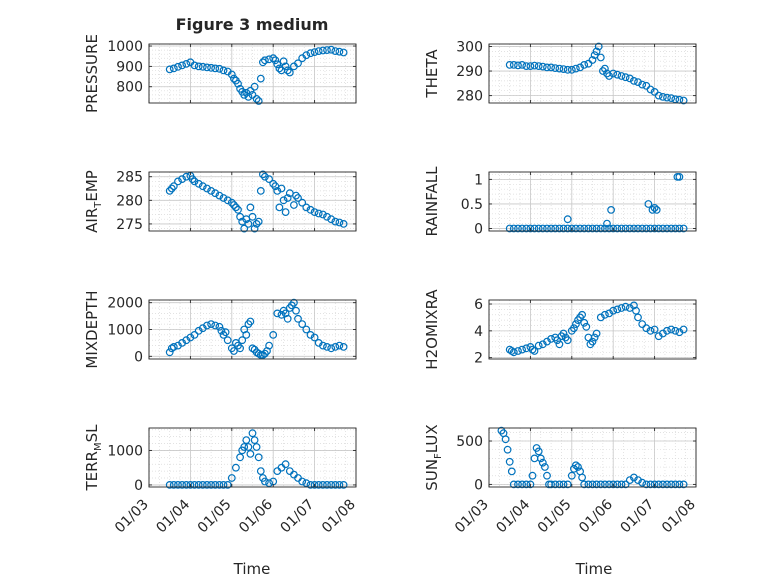 This screenshot has width=778, height=583. I want to click on panel-terr-msl-xtick-label: 01/07, so click(298, 517).